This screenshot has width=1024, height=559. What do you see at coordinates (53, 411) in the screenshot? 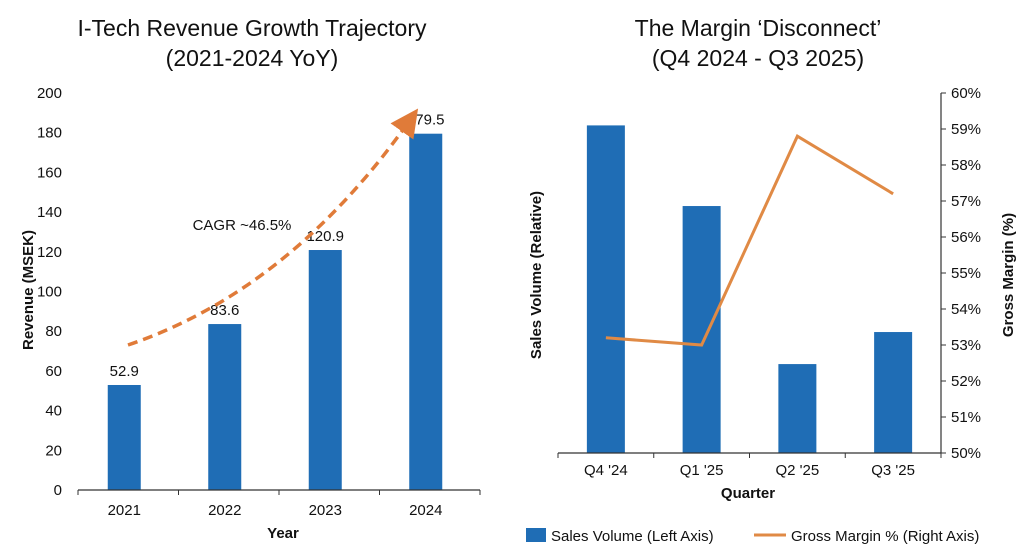
I see `left-y-tick-label: 40` at bounding box center [53, 411].